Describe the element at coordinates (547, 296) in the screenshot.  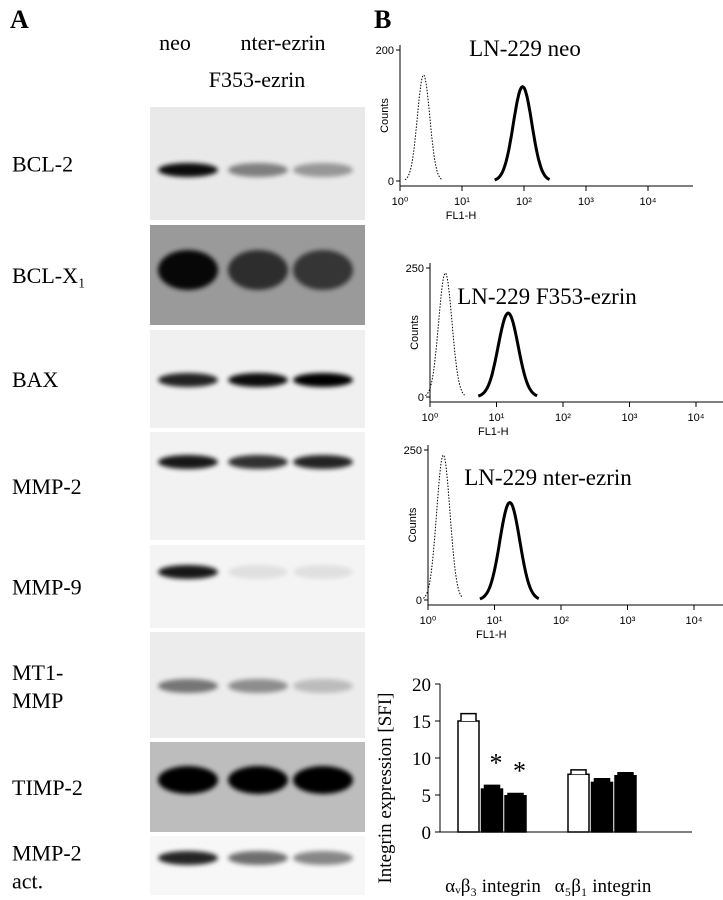
I see `histogram-title: LN-229 F353-ezrin` at that location.